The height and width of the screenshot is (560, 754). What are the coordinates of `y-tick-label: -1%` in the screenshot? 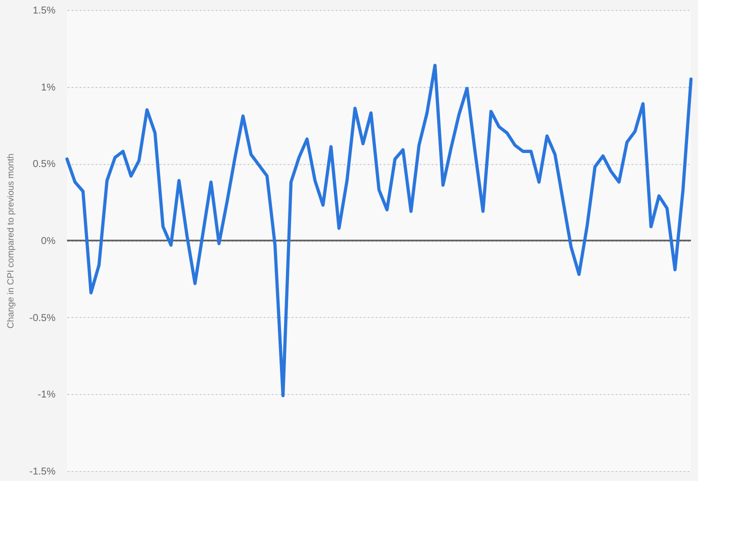 It's located at (47, 395).